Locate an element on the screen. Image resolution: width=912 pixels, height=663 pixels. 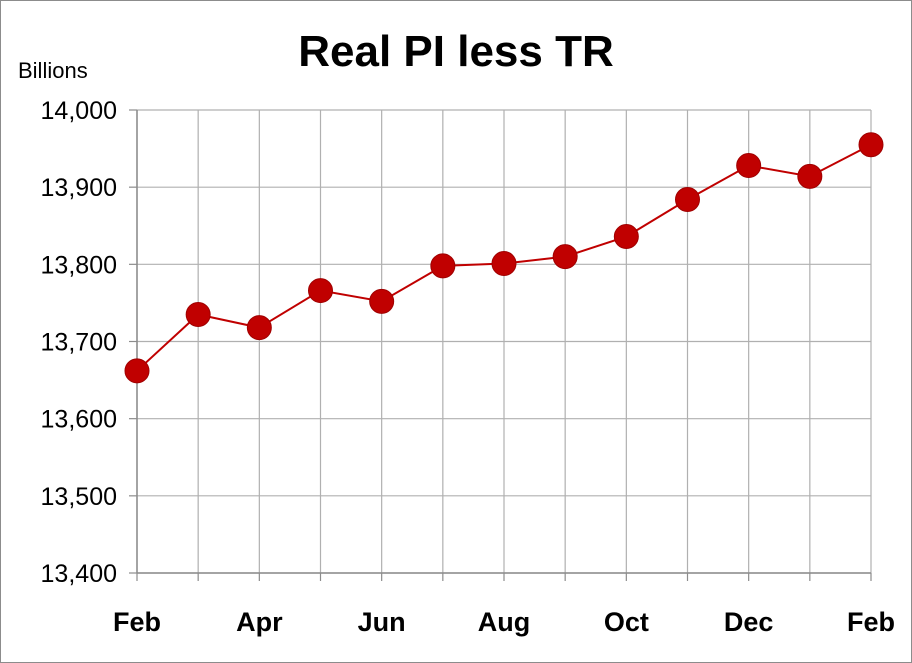
y-tick-label: 13,500 is located at coordinates (79, 497).